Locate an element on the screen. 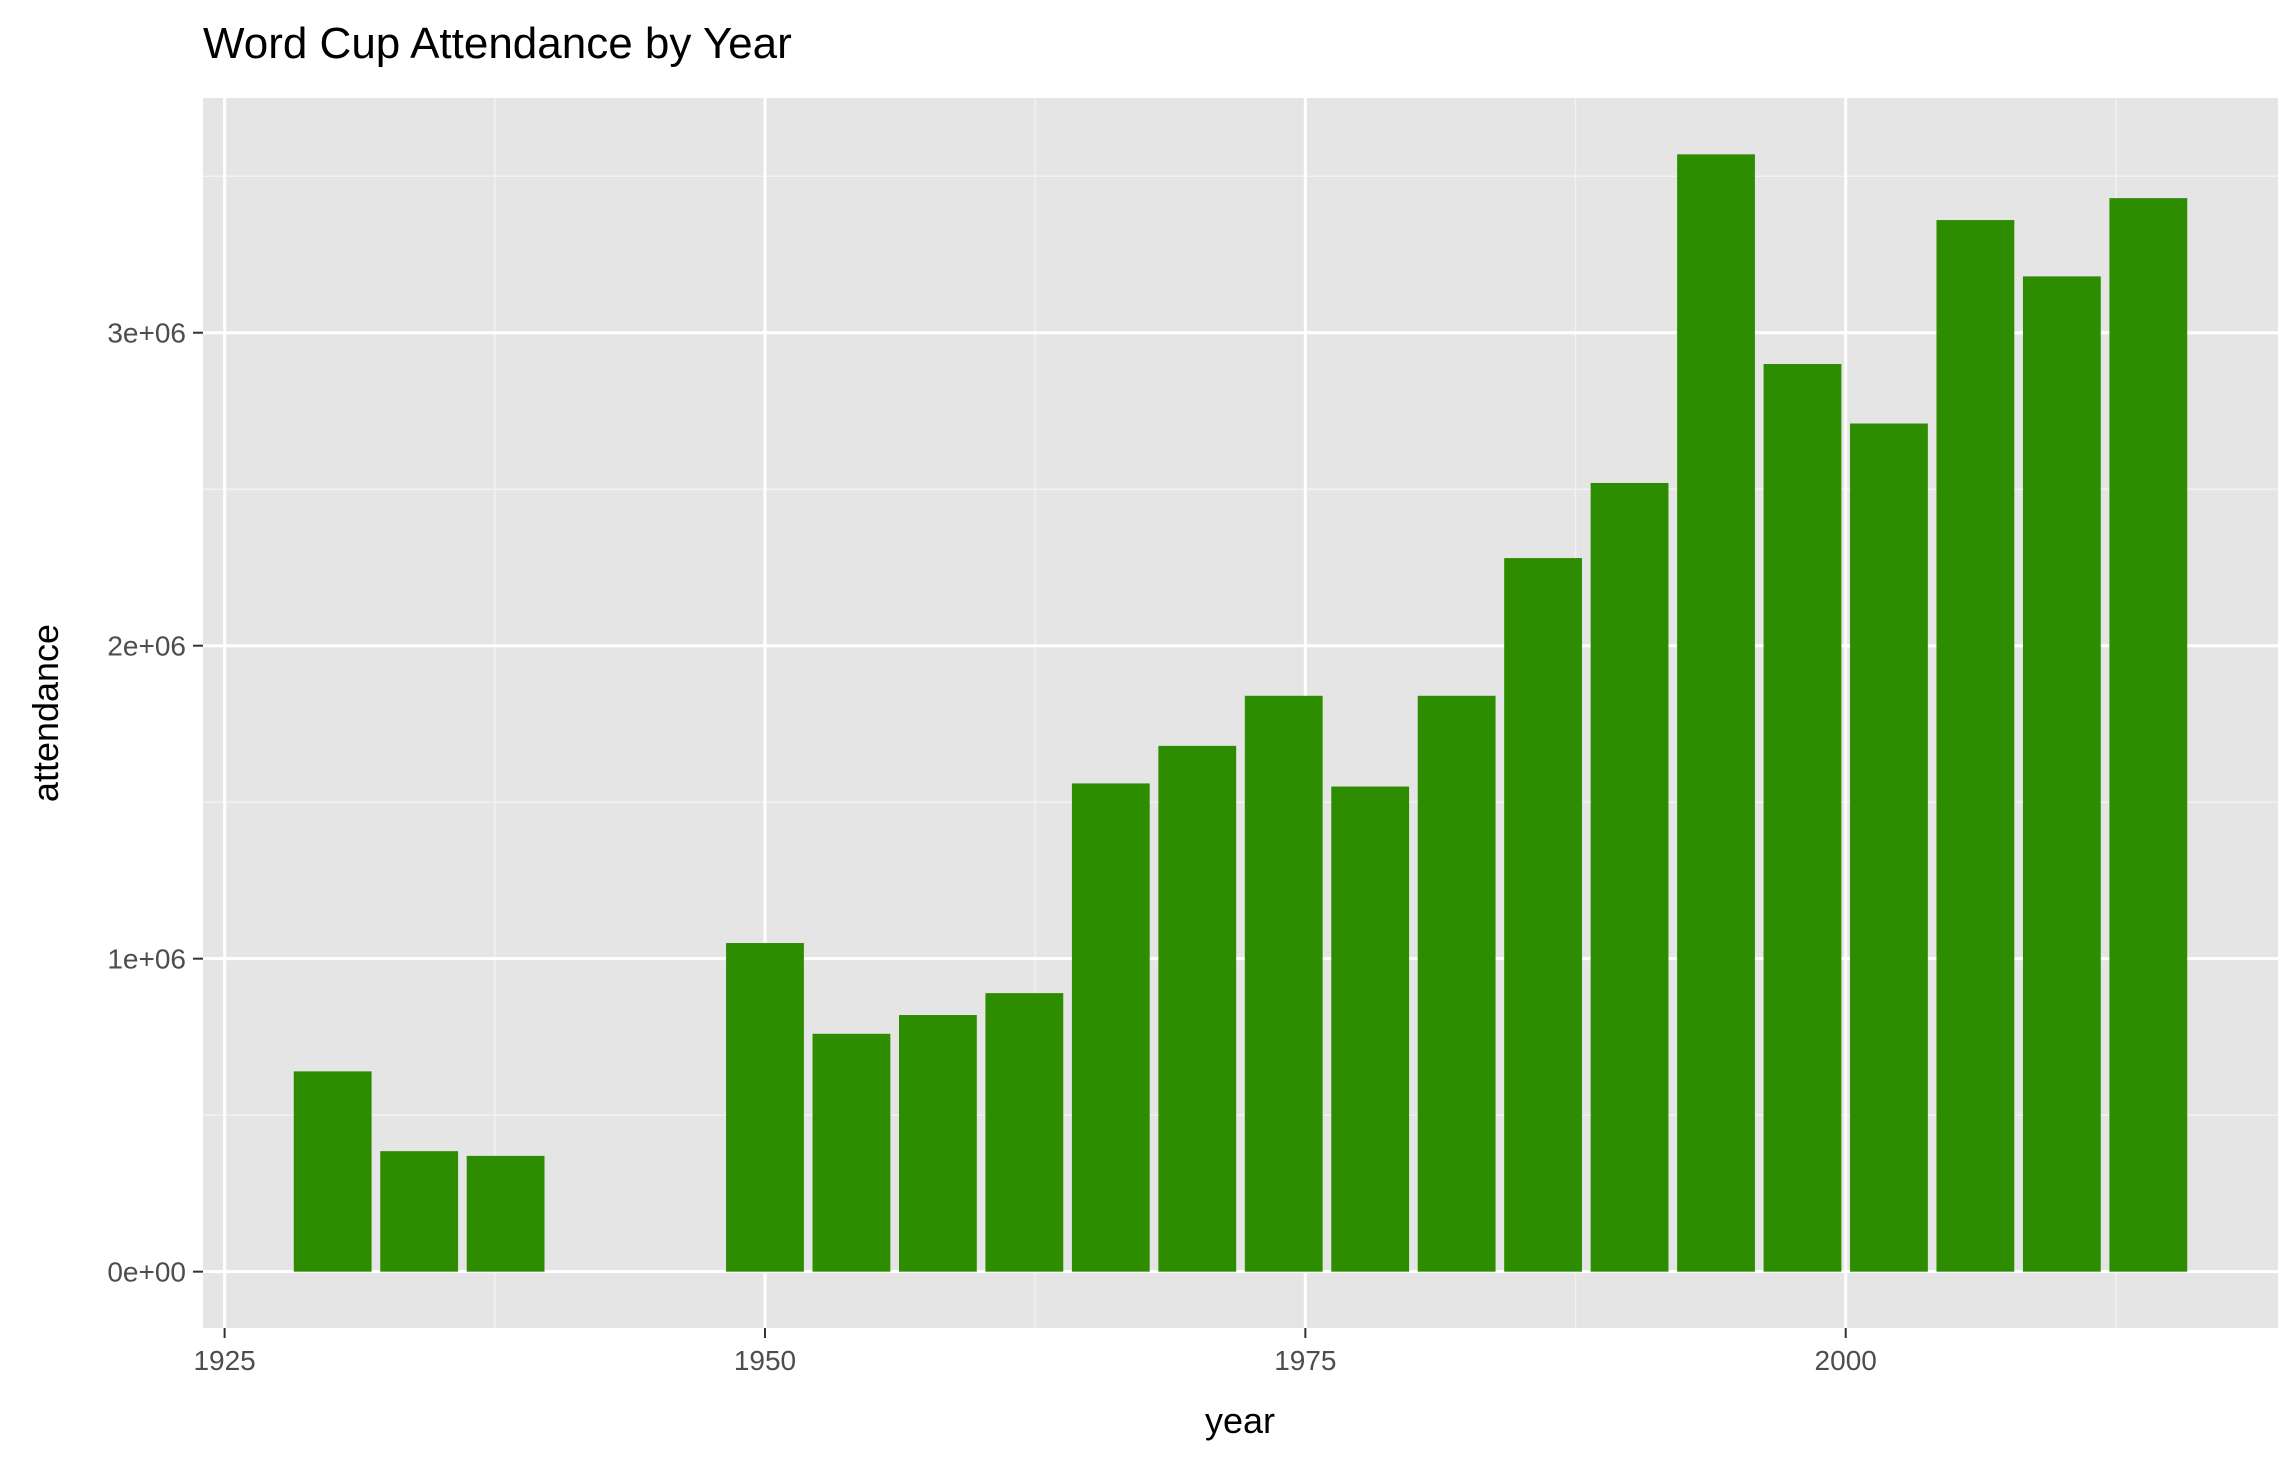 This screenshot has height=1466, width=2291. bar-1966 is located at coordinates (1110, 1027).